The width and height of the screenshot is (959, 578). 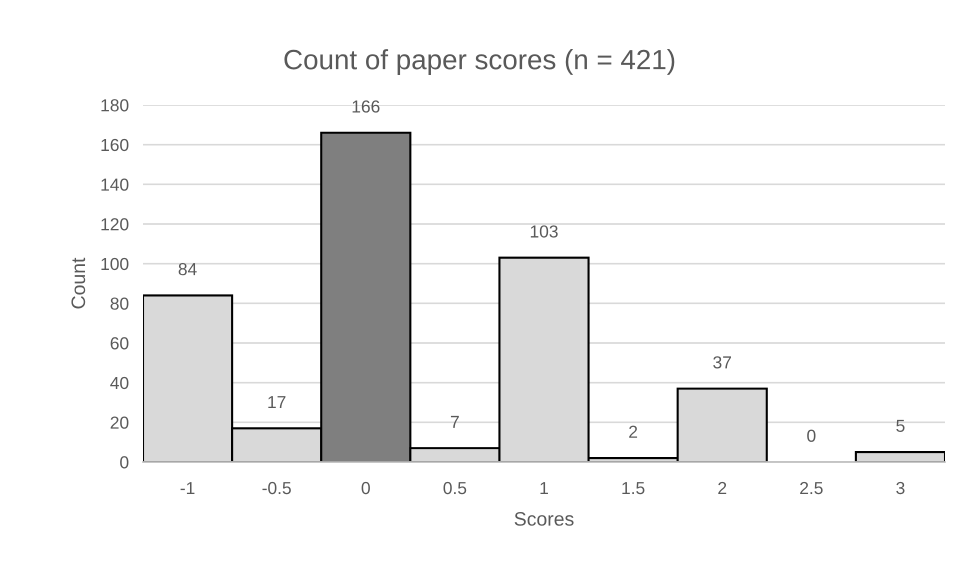 What do you see at coordinates (114, 145) in the screenshot?
I see `y-tick-label: 160` at bounding box center [114, 145].